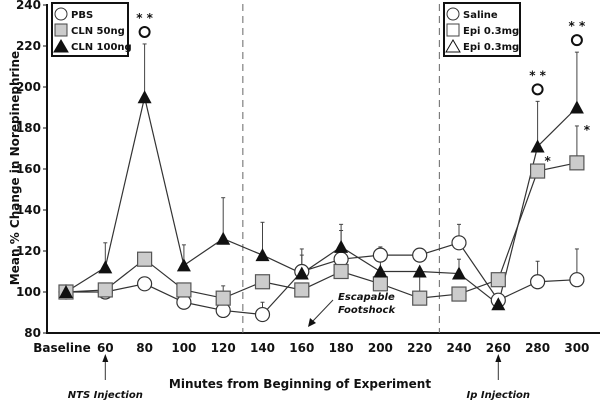 The width and height of the screenshot is (600, 403). I want to click on legend-right-square-icon, so click(453, 30).